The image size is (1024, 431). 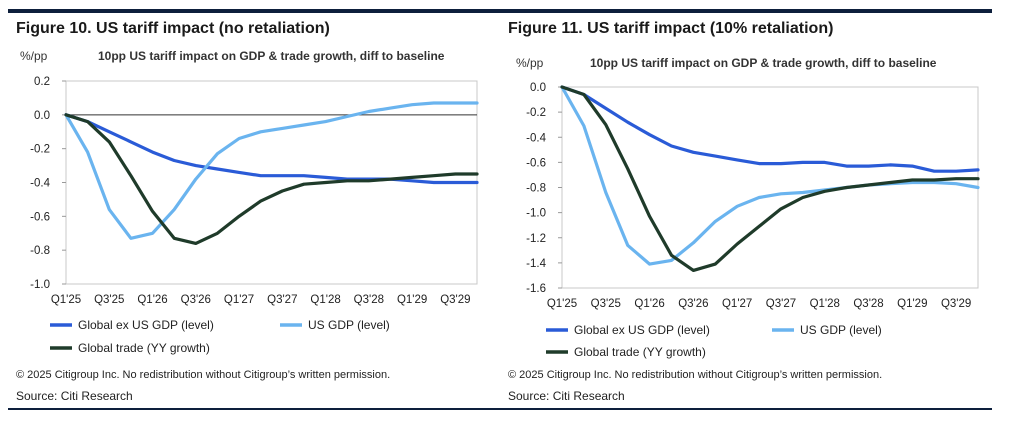 I want to click on y-tick-label: 0.2, so click(x=42, y=82).